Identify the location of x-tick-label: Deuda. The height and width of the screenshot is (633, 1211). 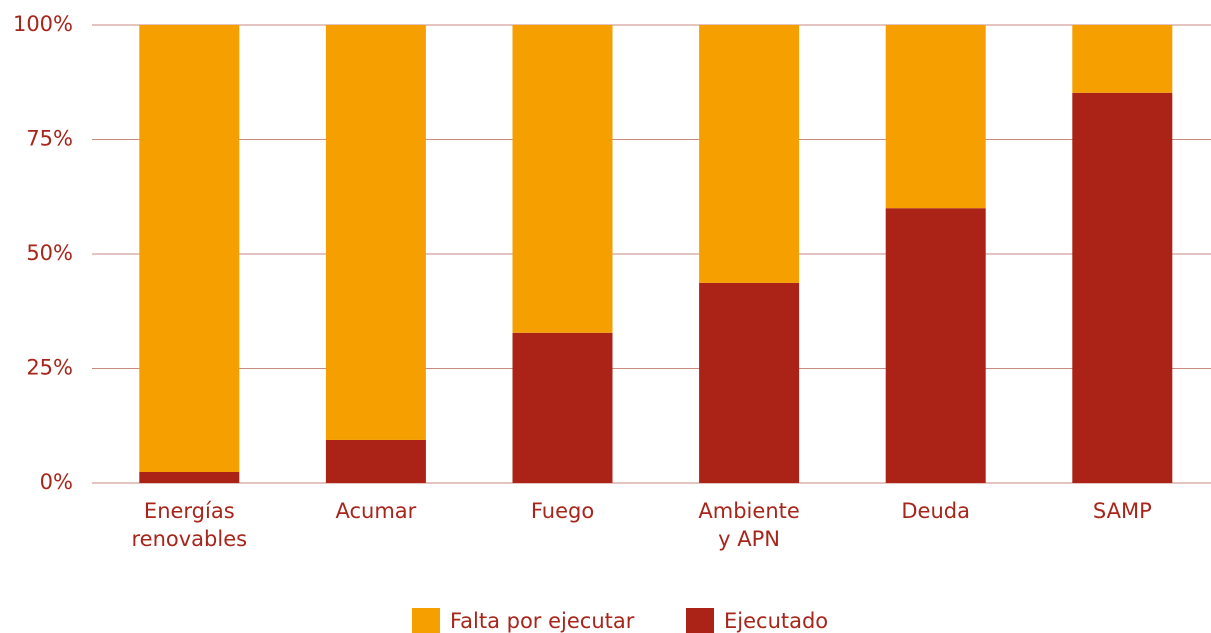
(935, 511).